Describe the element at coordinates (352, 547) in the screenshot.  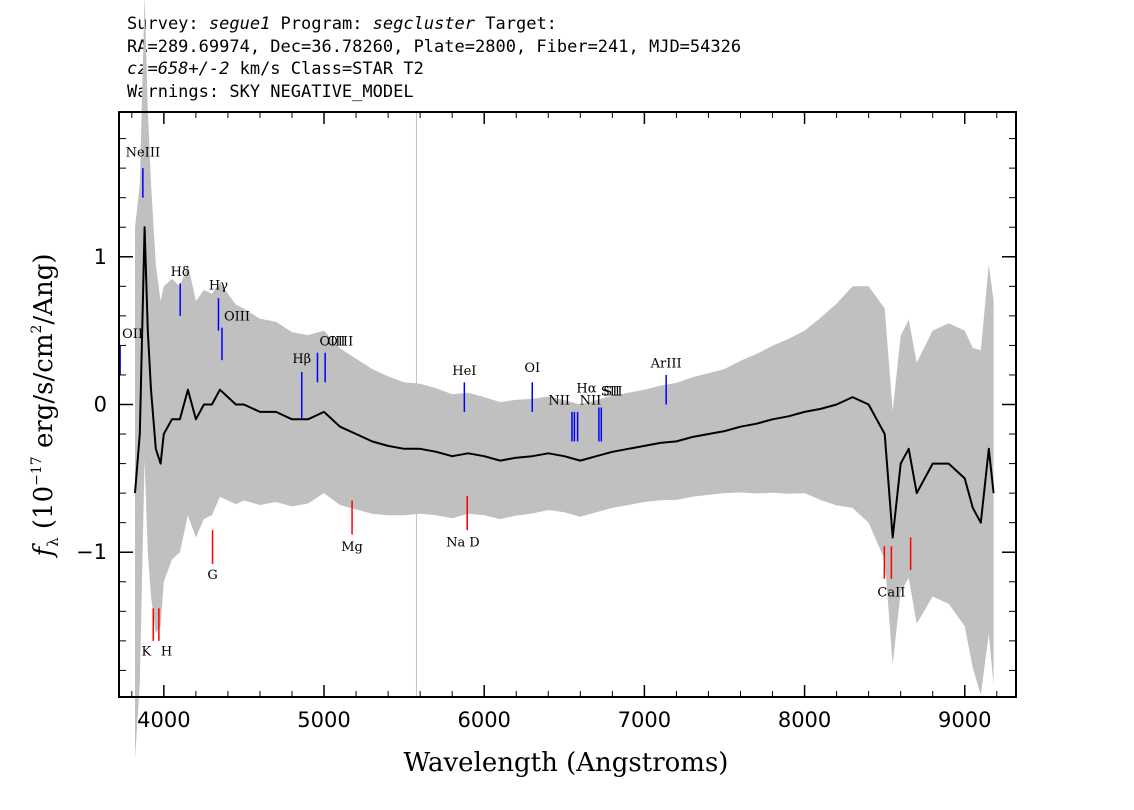
I see `line-label-mg: Mg` at that location.